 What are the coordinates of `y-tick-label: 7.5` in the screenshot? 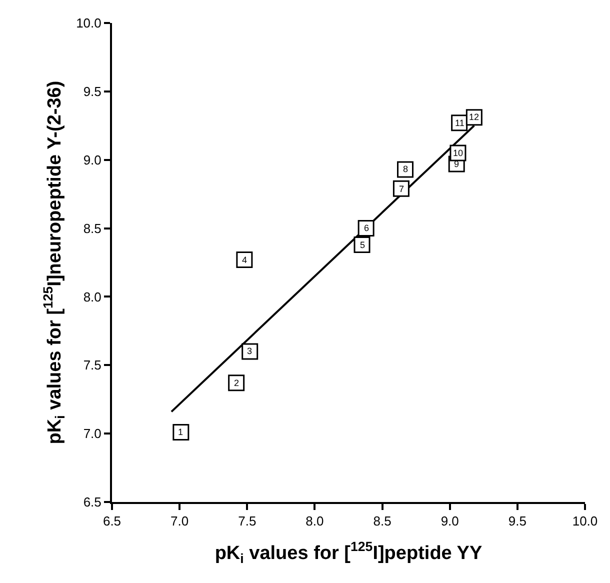 It's located at (92, 365).